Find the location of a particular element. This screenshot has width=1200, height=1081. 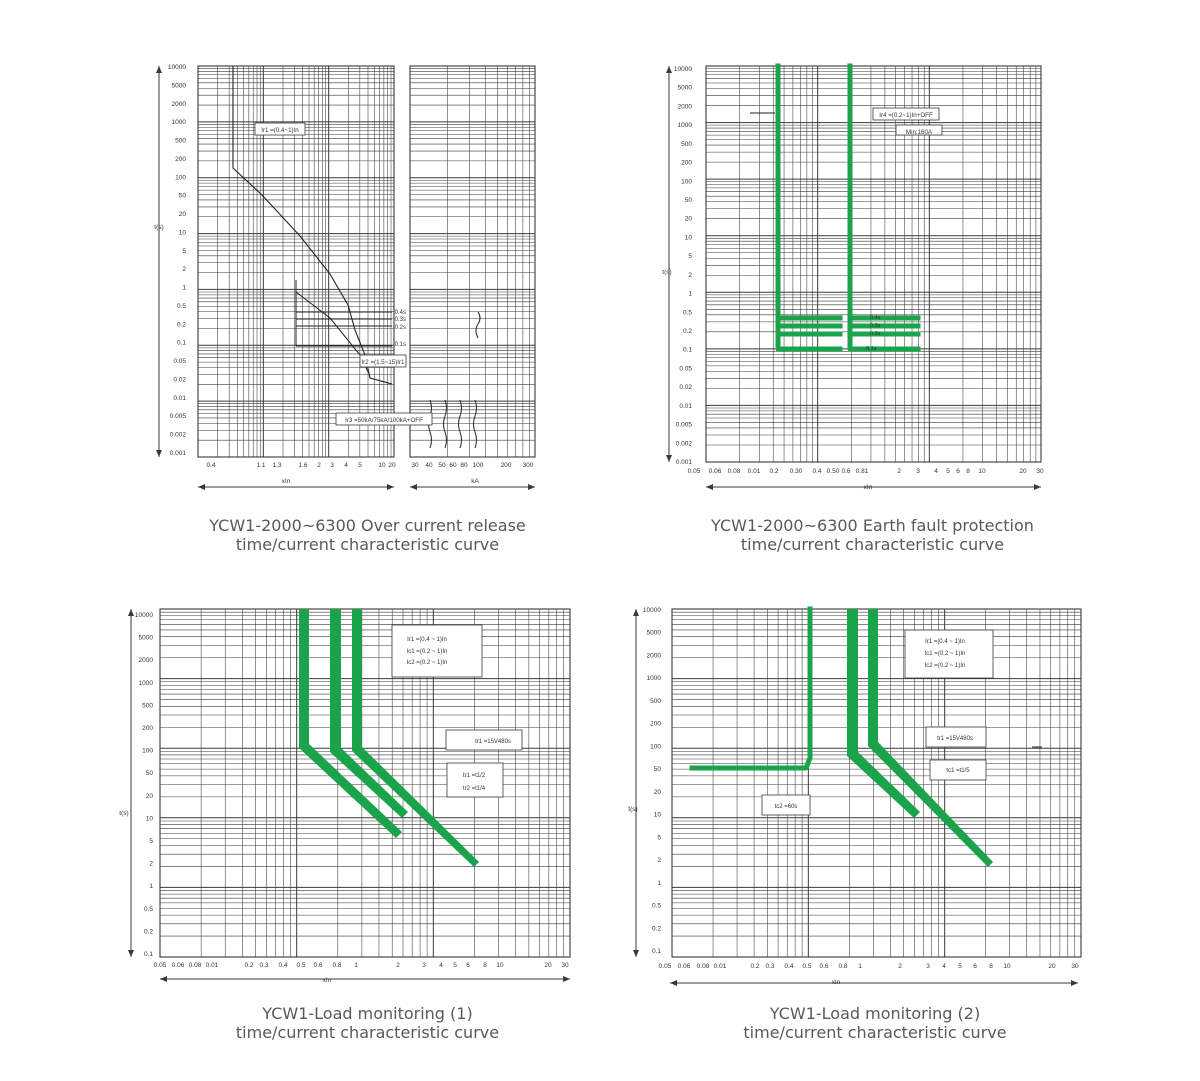

lm2-annot-ir1: Ir1 =(0.4 ~ 1)In is located at coordinates (945, 642).